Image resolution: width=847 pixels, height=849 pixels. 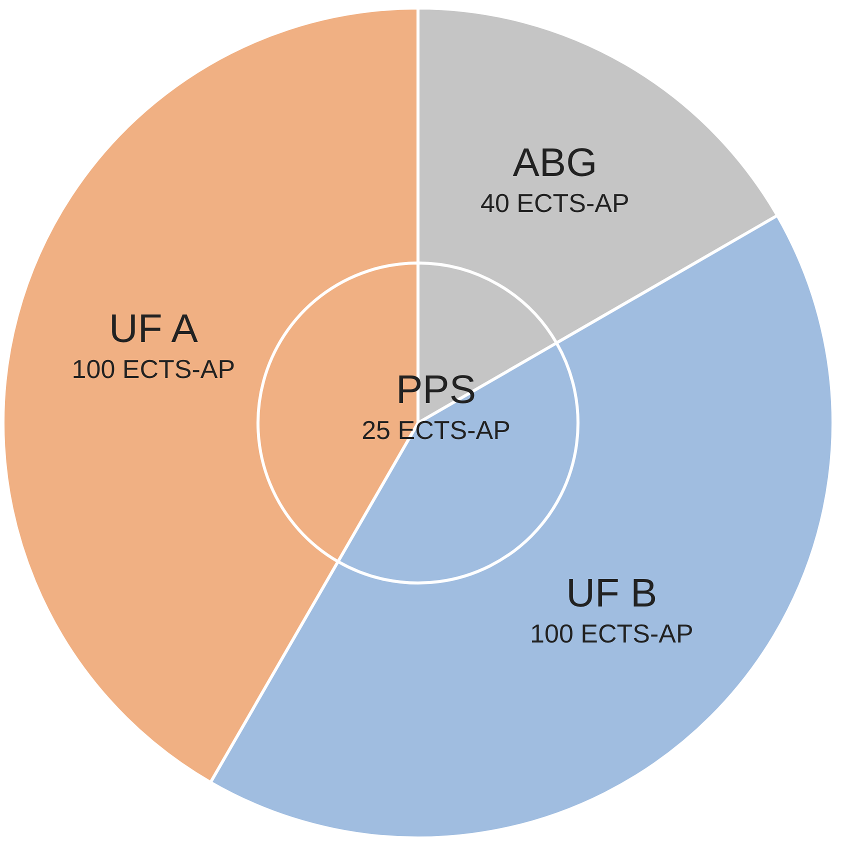 What do you see at coordinates (436, 430) in the screenshot?
I see `text: 25 ECTS-AP` at bounding box center [436, 430].